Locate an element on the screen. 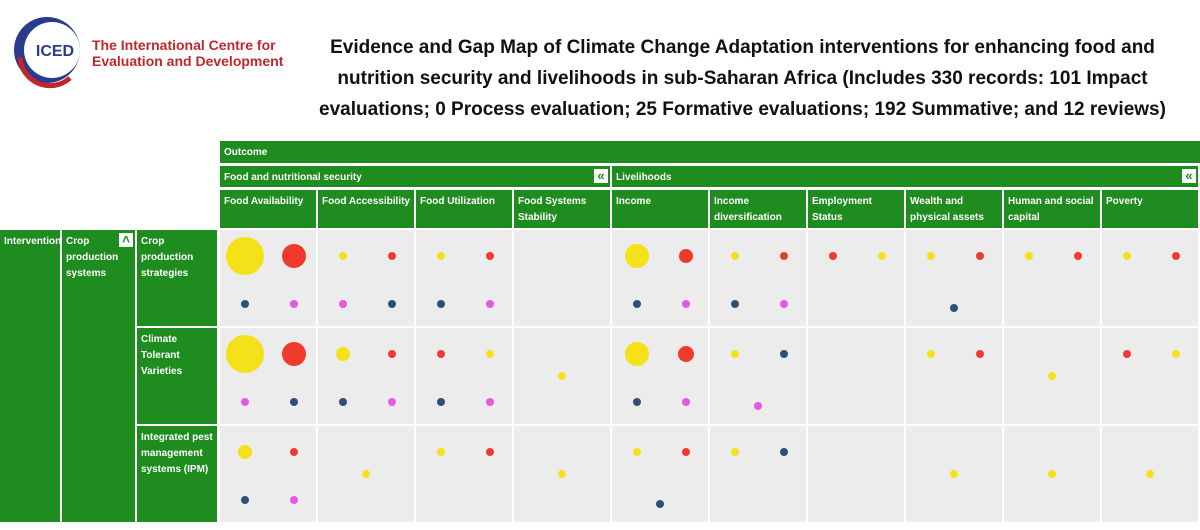 This screenshot has height=530, width=1200. collapse-button: ˄ is located at coordinates (126, 240).